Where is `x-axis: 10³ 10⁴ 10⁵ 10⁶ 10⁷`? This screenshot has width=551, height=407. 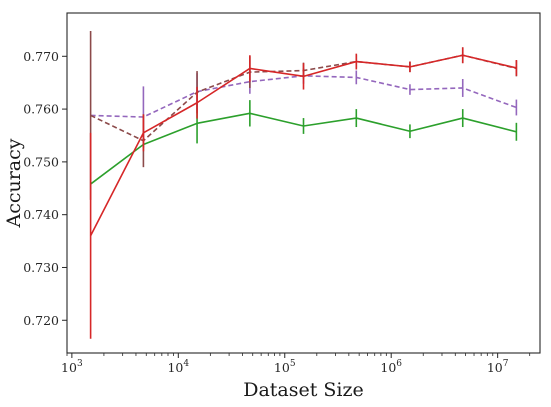
x-axis: 10³ 10⁴ 10⁵ 10⁶ 10⁷ is located at coordinates (296, 364).